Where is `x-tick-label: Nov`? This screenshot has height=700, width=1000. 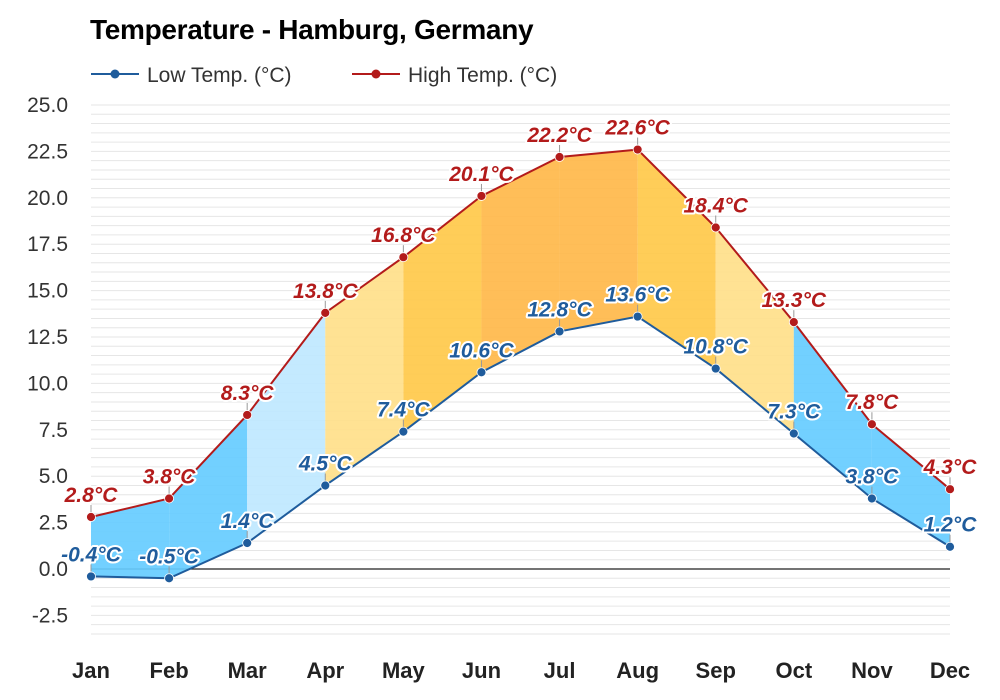 x-tick-label: Nov is located at coordinates (872, 670).